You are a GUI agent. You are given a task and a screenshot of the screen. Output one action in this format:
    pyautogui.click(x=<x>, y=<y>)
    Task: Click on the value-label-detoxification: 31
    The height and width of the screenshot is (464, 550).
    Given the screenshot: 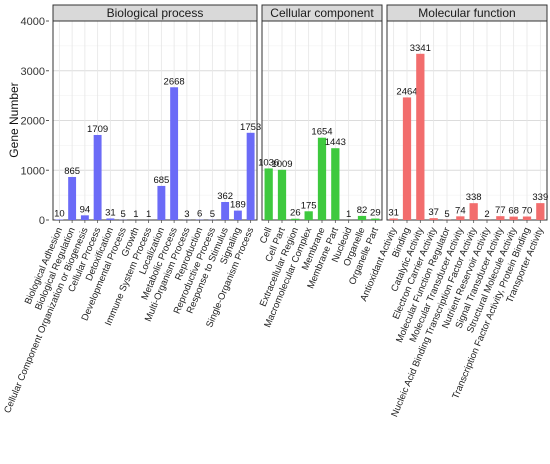 What is the action you would take?
    pyautogui.click(x=110, y=212)
    